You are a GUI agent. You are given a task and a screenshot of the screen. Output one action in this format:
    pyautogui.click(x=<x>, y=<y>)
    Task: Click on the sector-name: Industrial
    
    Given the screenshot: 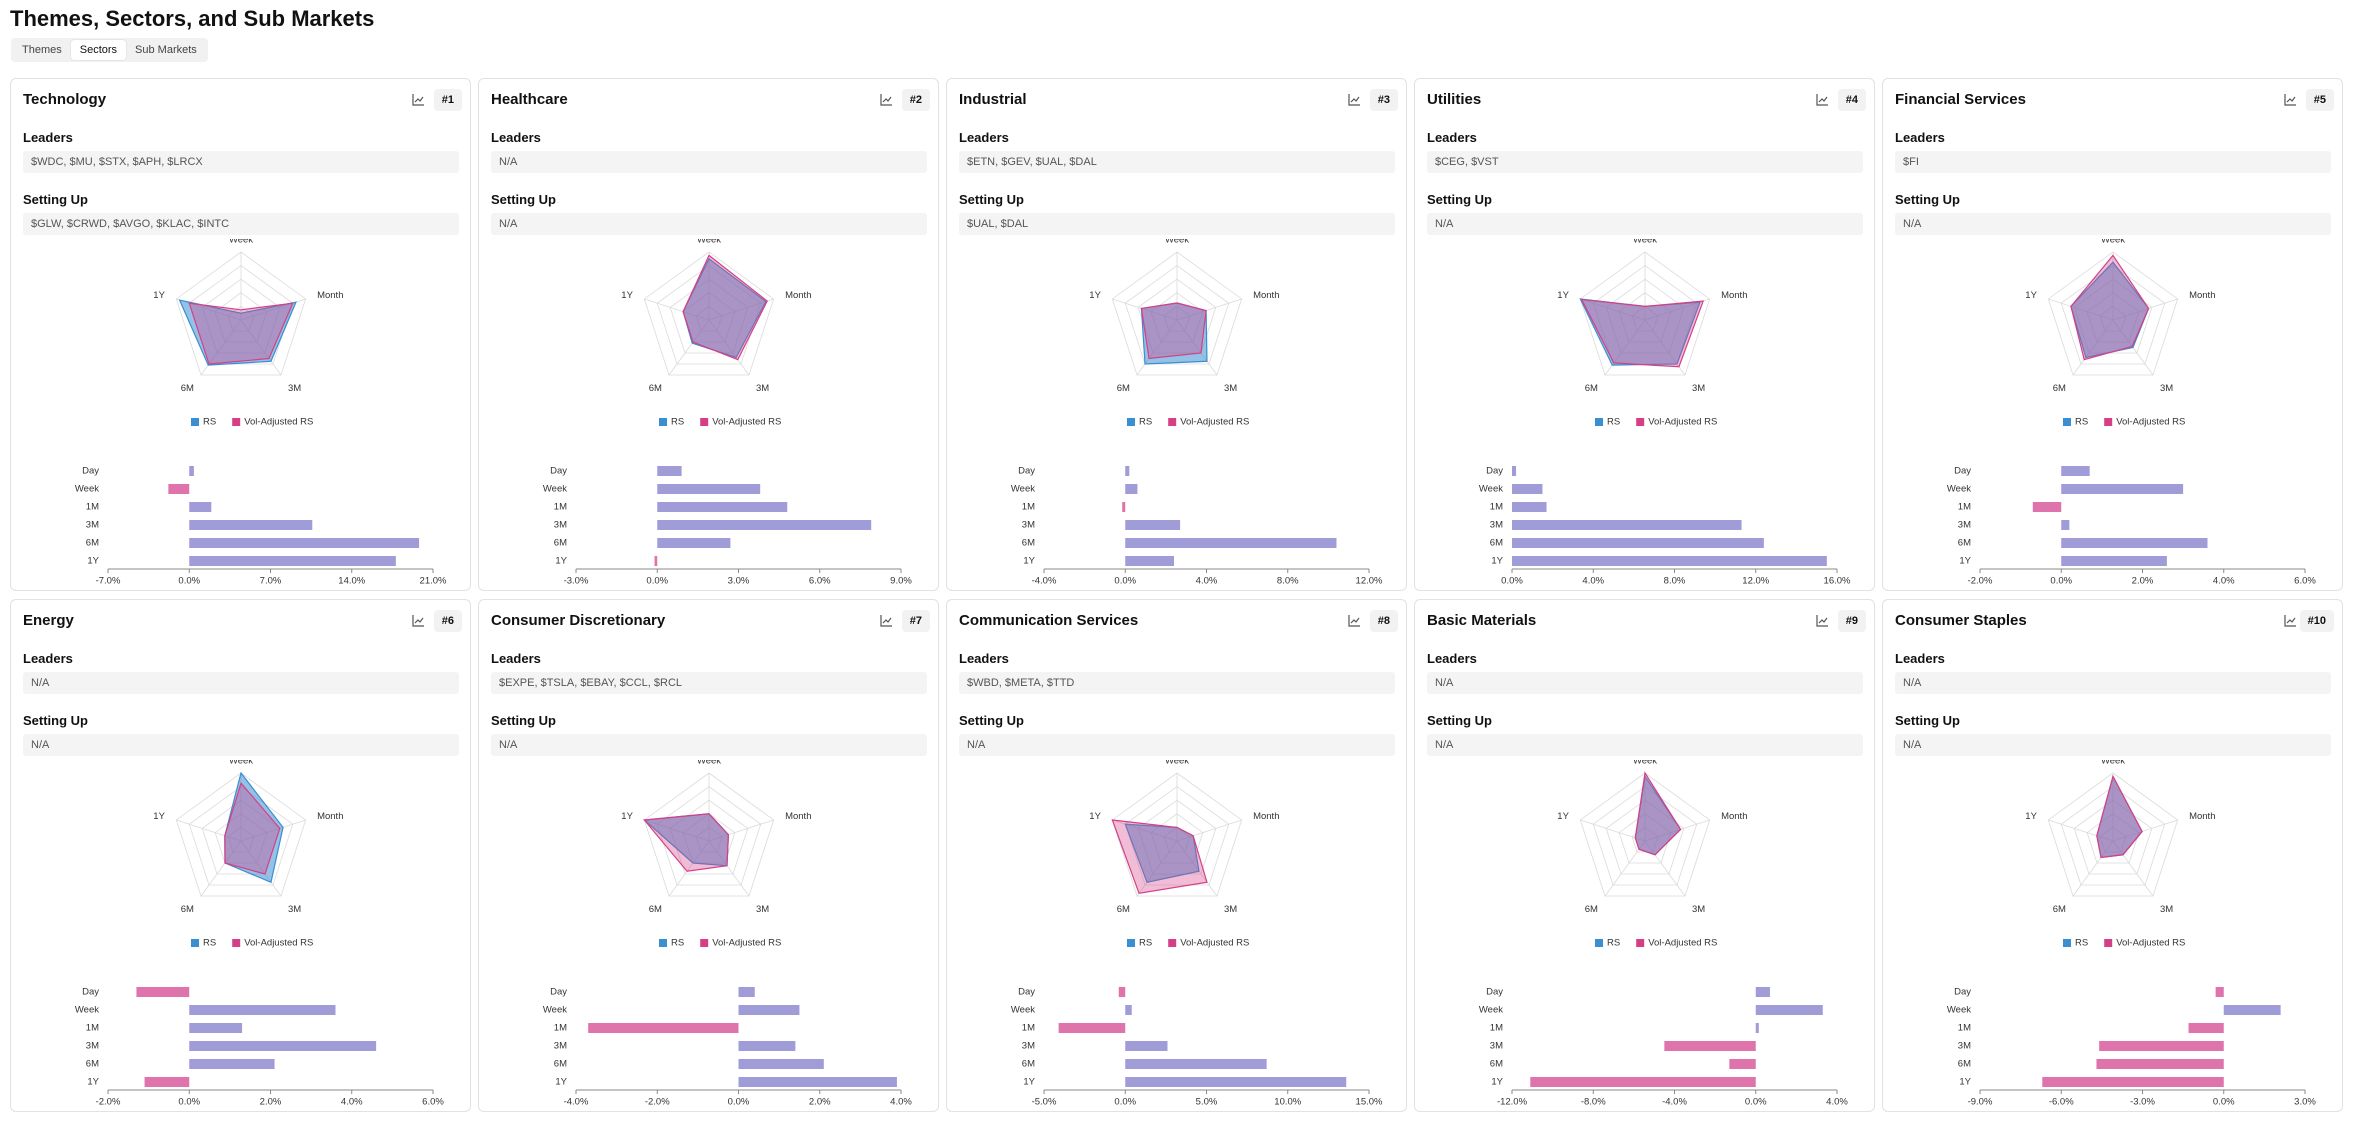 What is the action you would take?
    pyautogui.click(x=993, y=99)
    